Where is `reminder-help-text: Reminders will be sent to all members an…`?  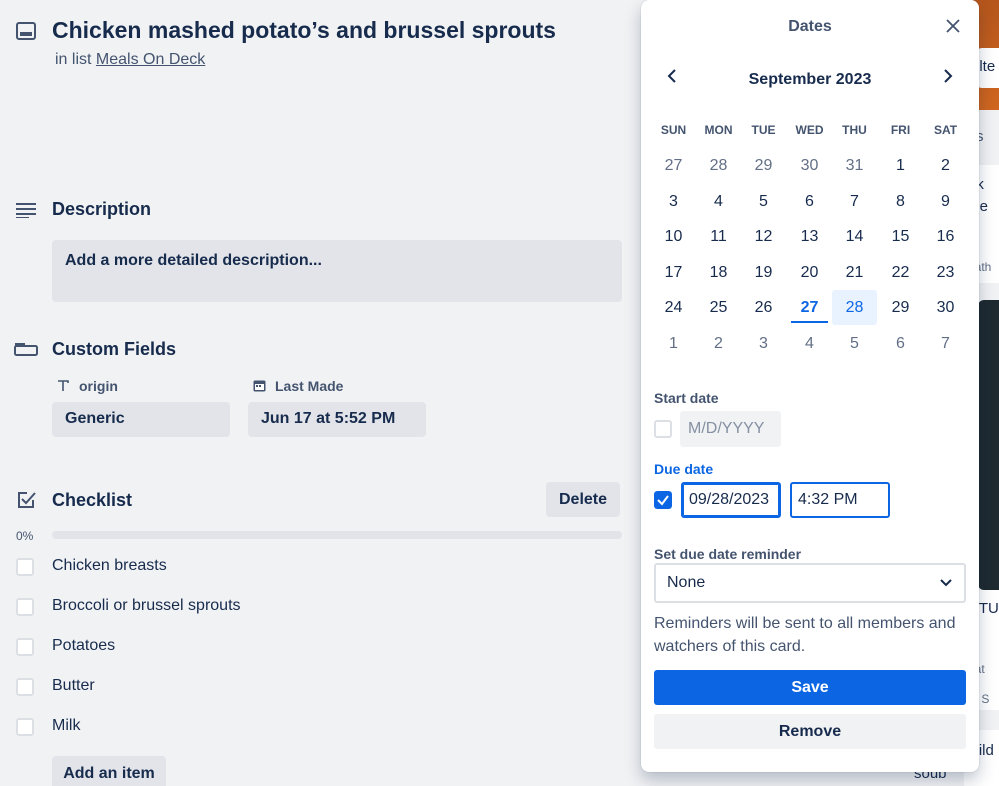
reminder-help-text: Reminders will be sent to all members an… is located at coordinates (805, 635).